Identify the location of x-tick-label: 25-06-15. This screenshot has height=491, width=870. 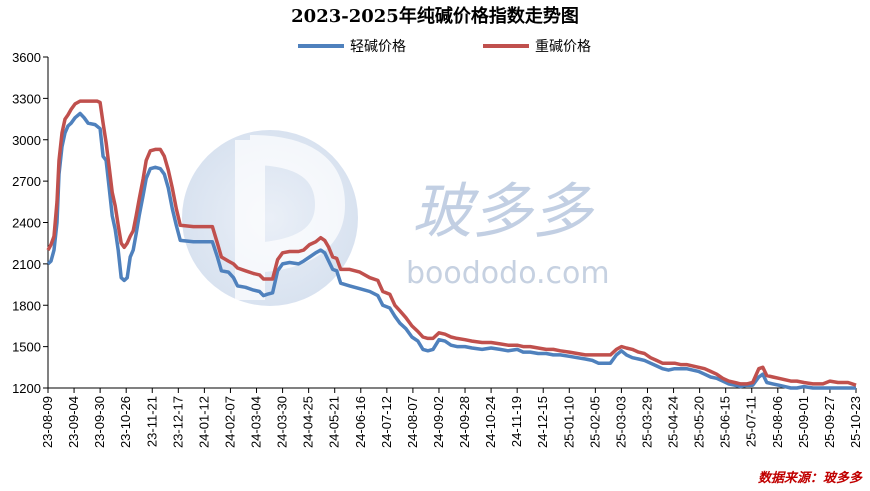
(725, 422).